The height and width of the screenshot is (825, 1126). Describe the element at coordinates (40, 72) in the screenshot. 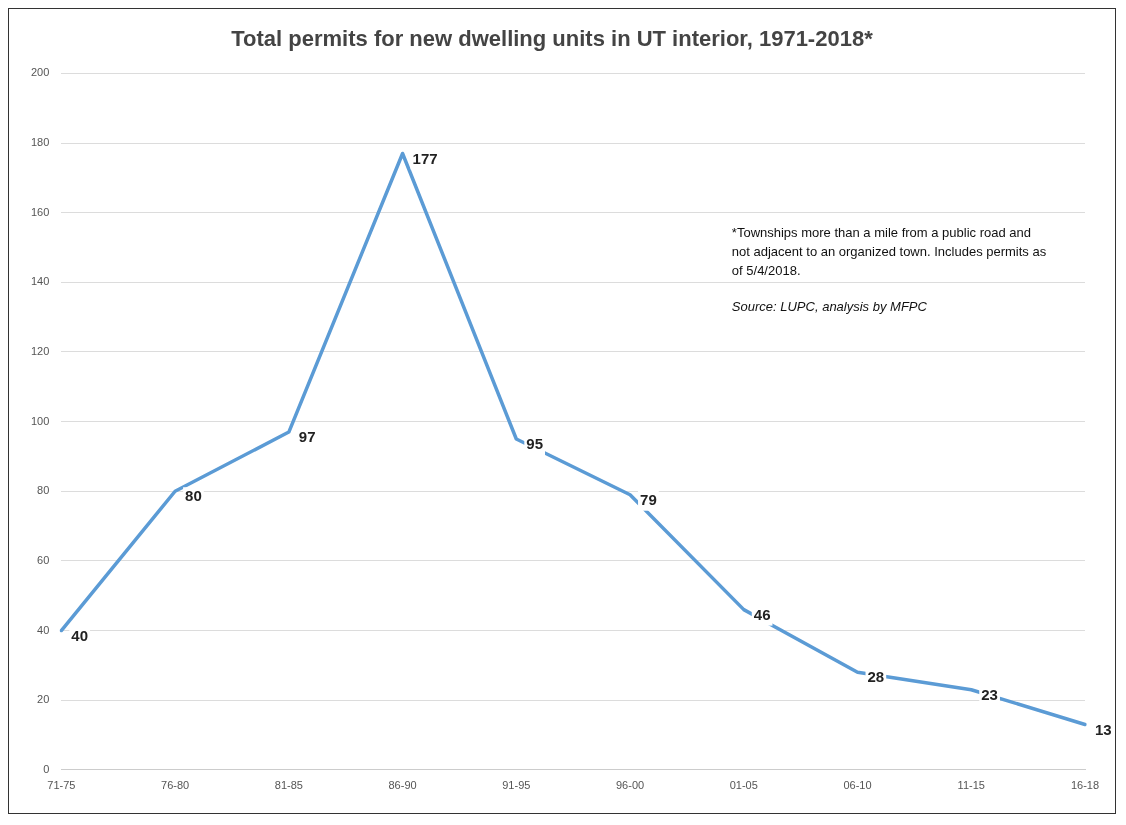

I see `y-tick-label: 200` at that location.